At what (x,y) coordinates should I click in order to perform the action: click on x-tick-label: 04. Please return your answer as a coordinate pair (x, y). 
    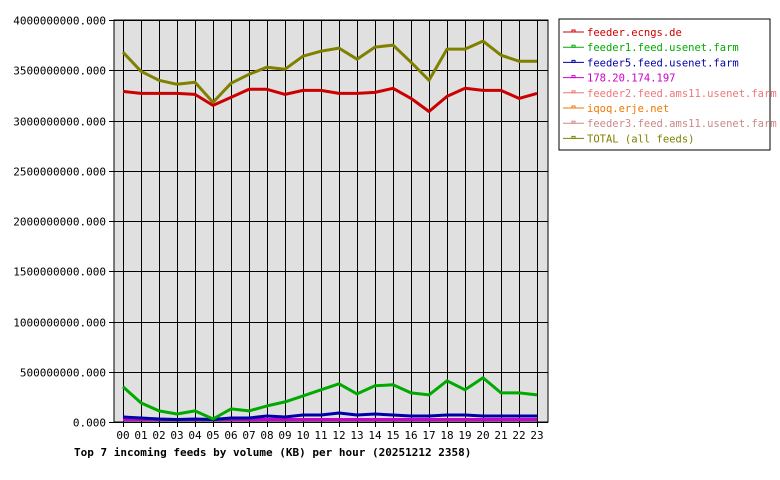
    Looking at the image, I should click on (195, 435).